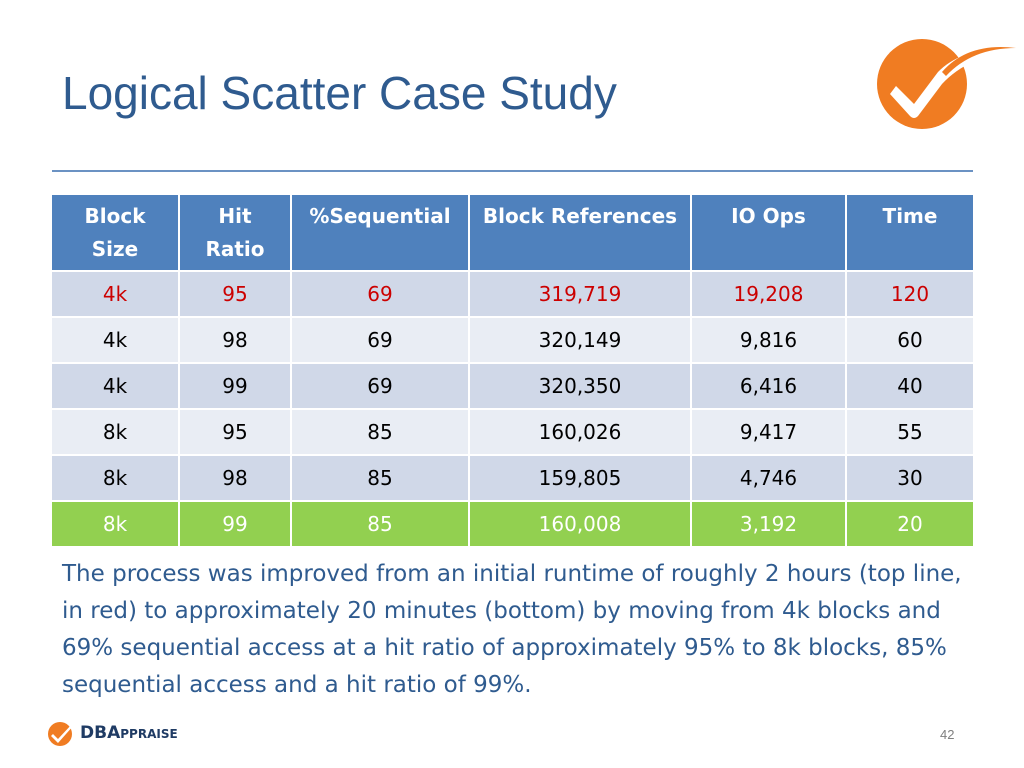  I want to click on table-row: 4k 98 69 320,149 9,816 60, so click(512, 340).